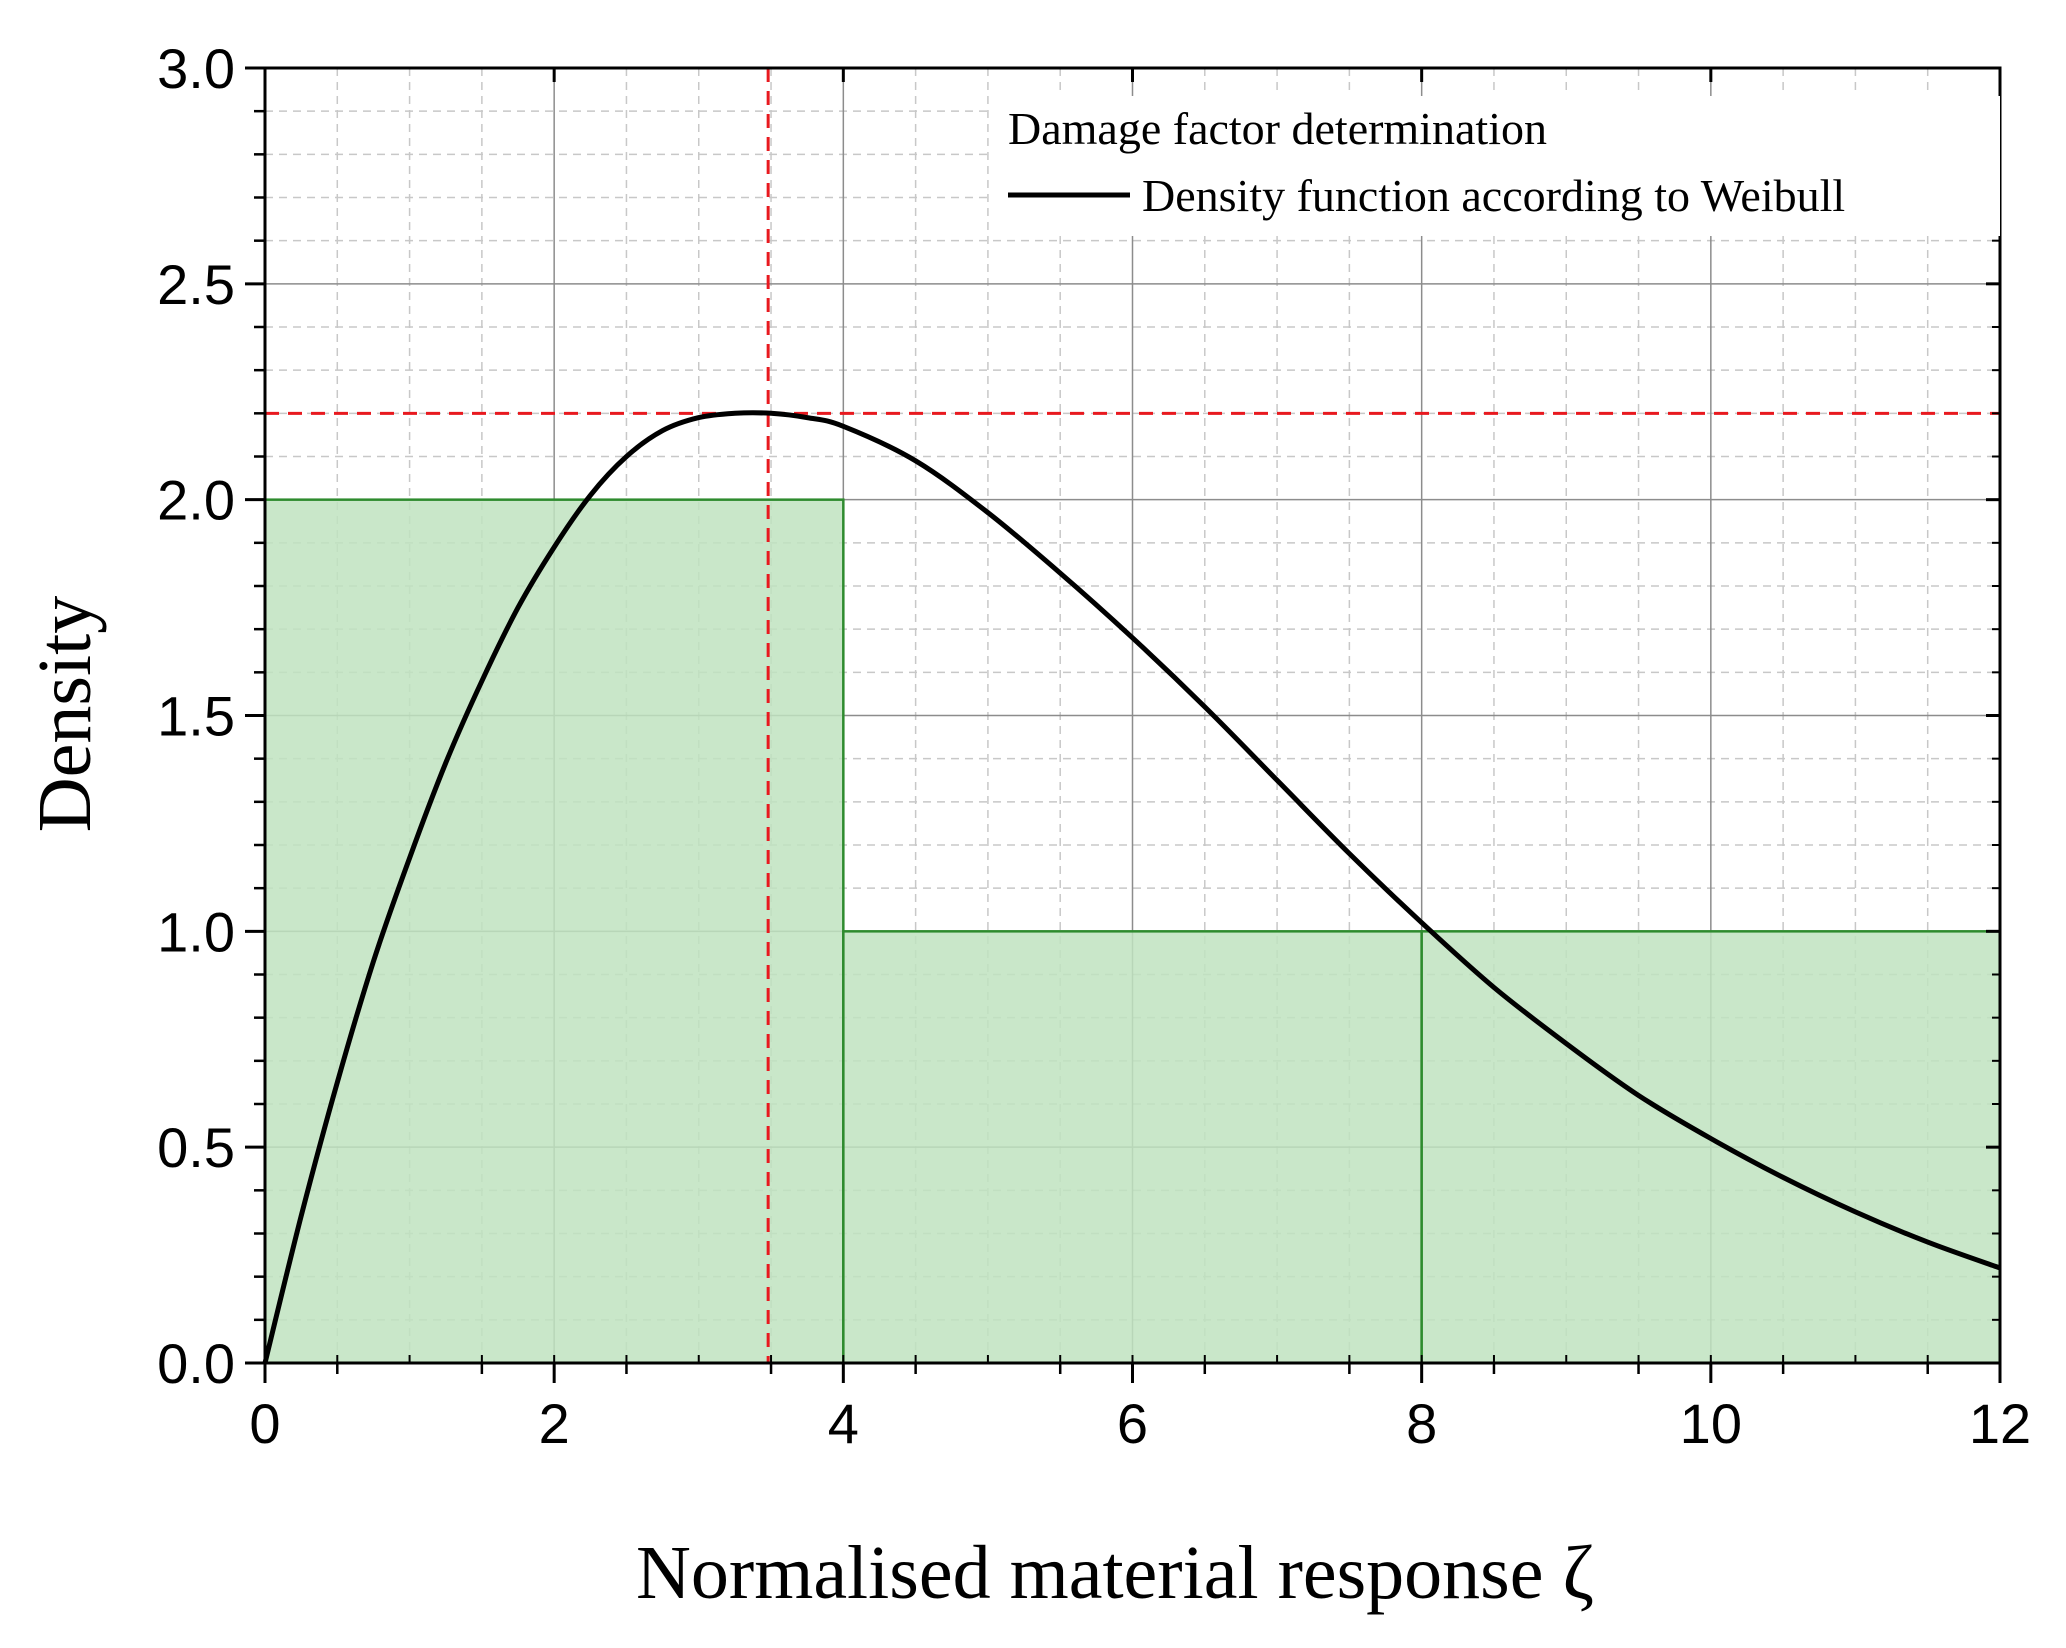  What do you see at coordinates (1115, 1573) in the screenshot?
I see `x-axis-title: Normalised material response ζ` at bounding box center [1115, 1573].